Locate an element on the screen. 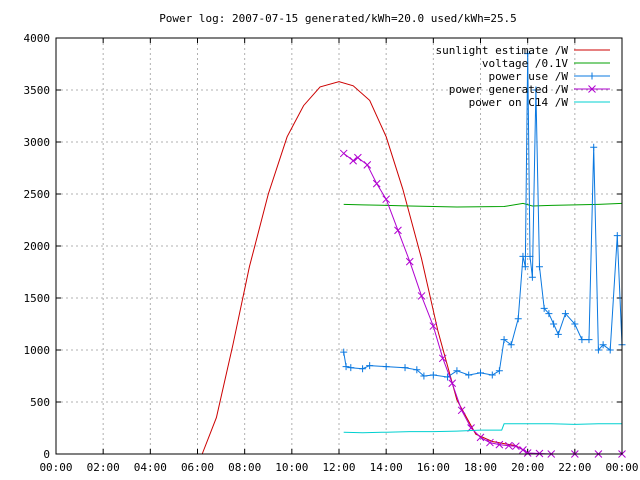  y-tick-label: 4000 is located at coordinates (37, 38).